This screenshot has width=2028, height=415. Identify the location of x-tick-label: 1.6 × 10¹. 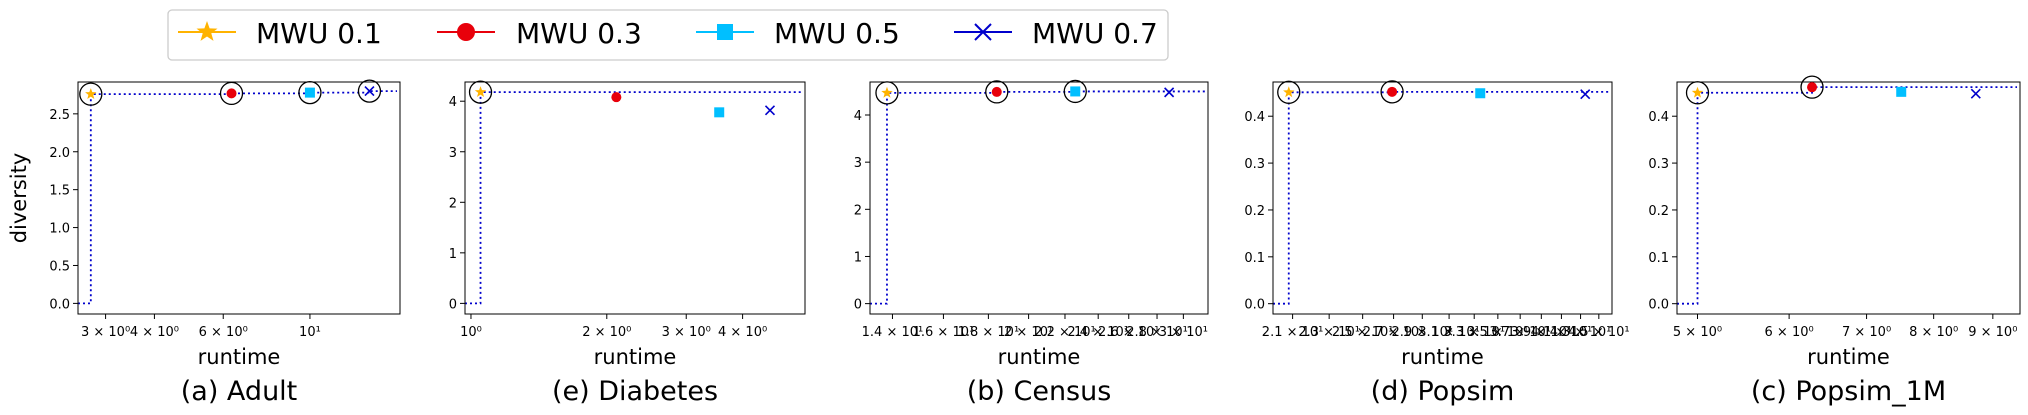
(944, 332).